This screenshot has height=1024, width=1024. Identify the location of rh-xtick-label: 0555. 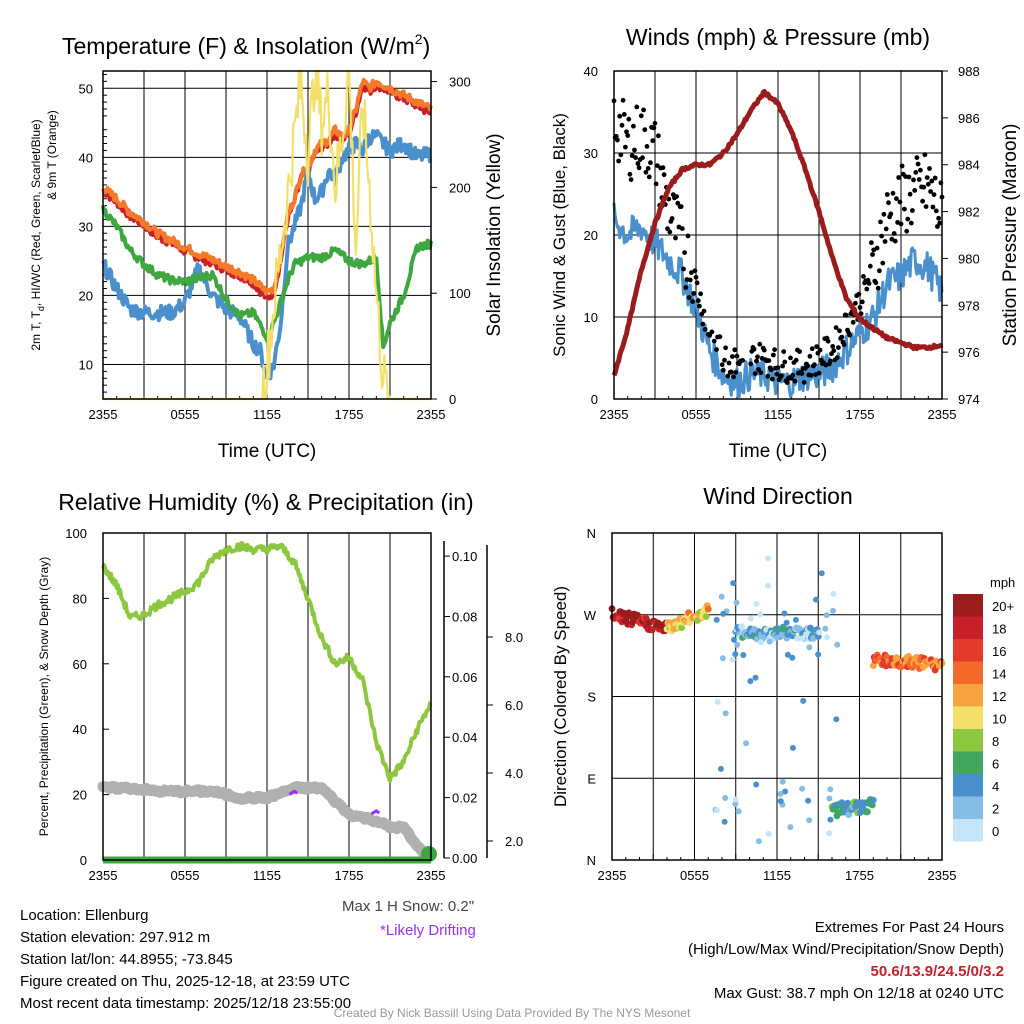
(185, 875).